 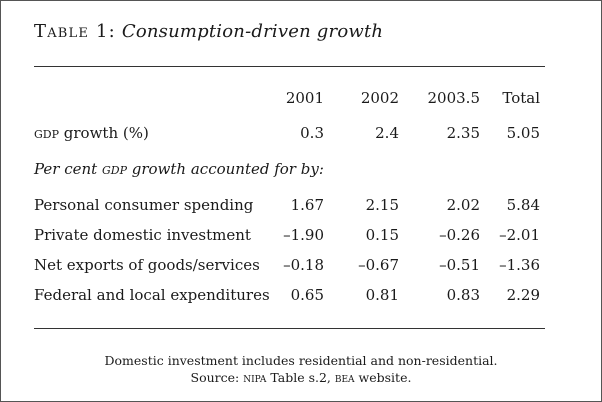 I want to click on cell-value: 2.29, so click(x=523, y=295).